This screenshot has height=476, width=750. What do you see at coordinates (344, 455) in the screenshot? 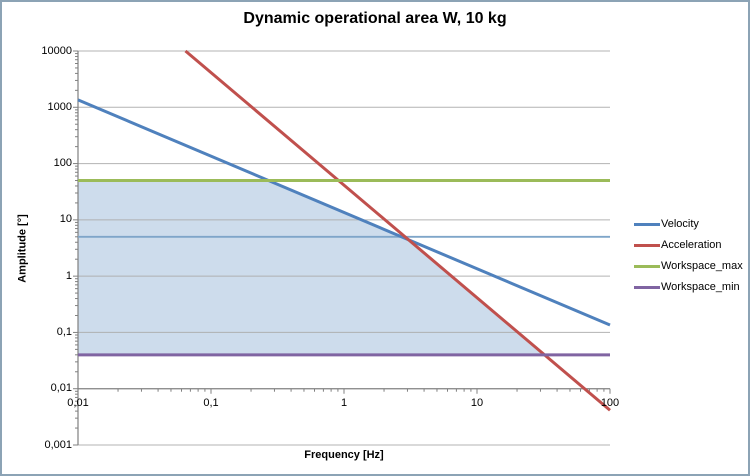
I see `x-axis-title: Frequency [Hz]` at bounding box center [344, 455].